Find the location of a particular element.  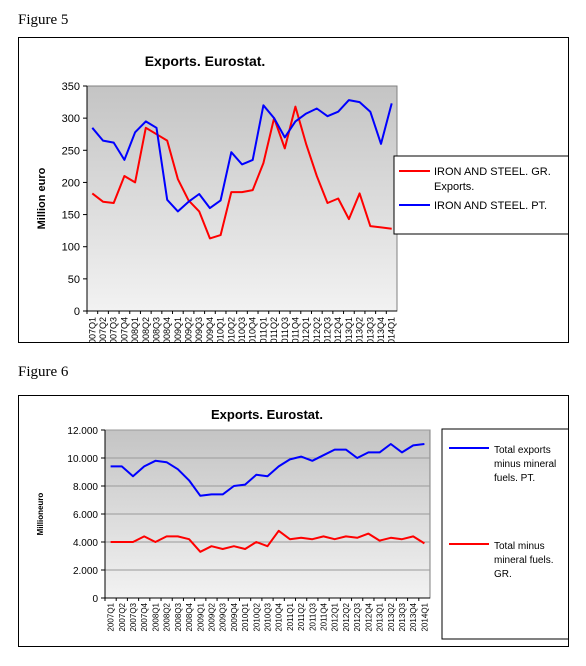

y-tick-label: 12.000 is located at coordinates (82, 431).